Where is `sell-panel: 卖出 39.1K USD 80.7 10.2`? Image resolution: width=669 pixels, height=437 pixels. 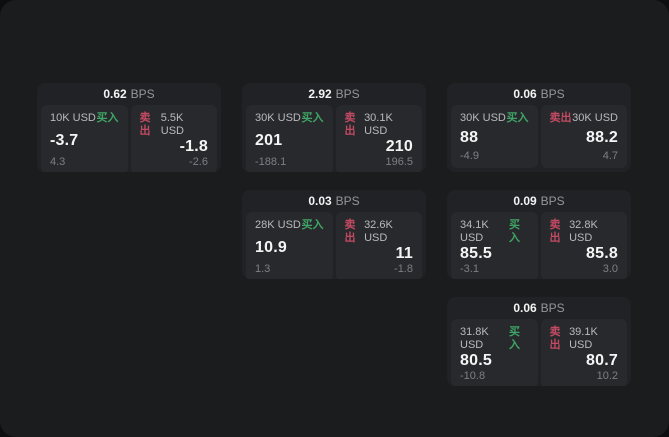 sell-panel: 卖出 39.1K USD 80.7 10.2 is located at coordinates (583, 352).